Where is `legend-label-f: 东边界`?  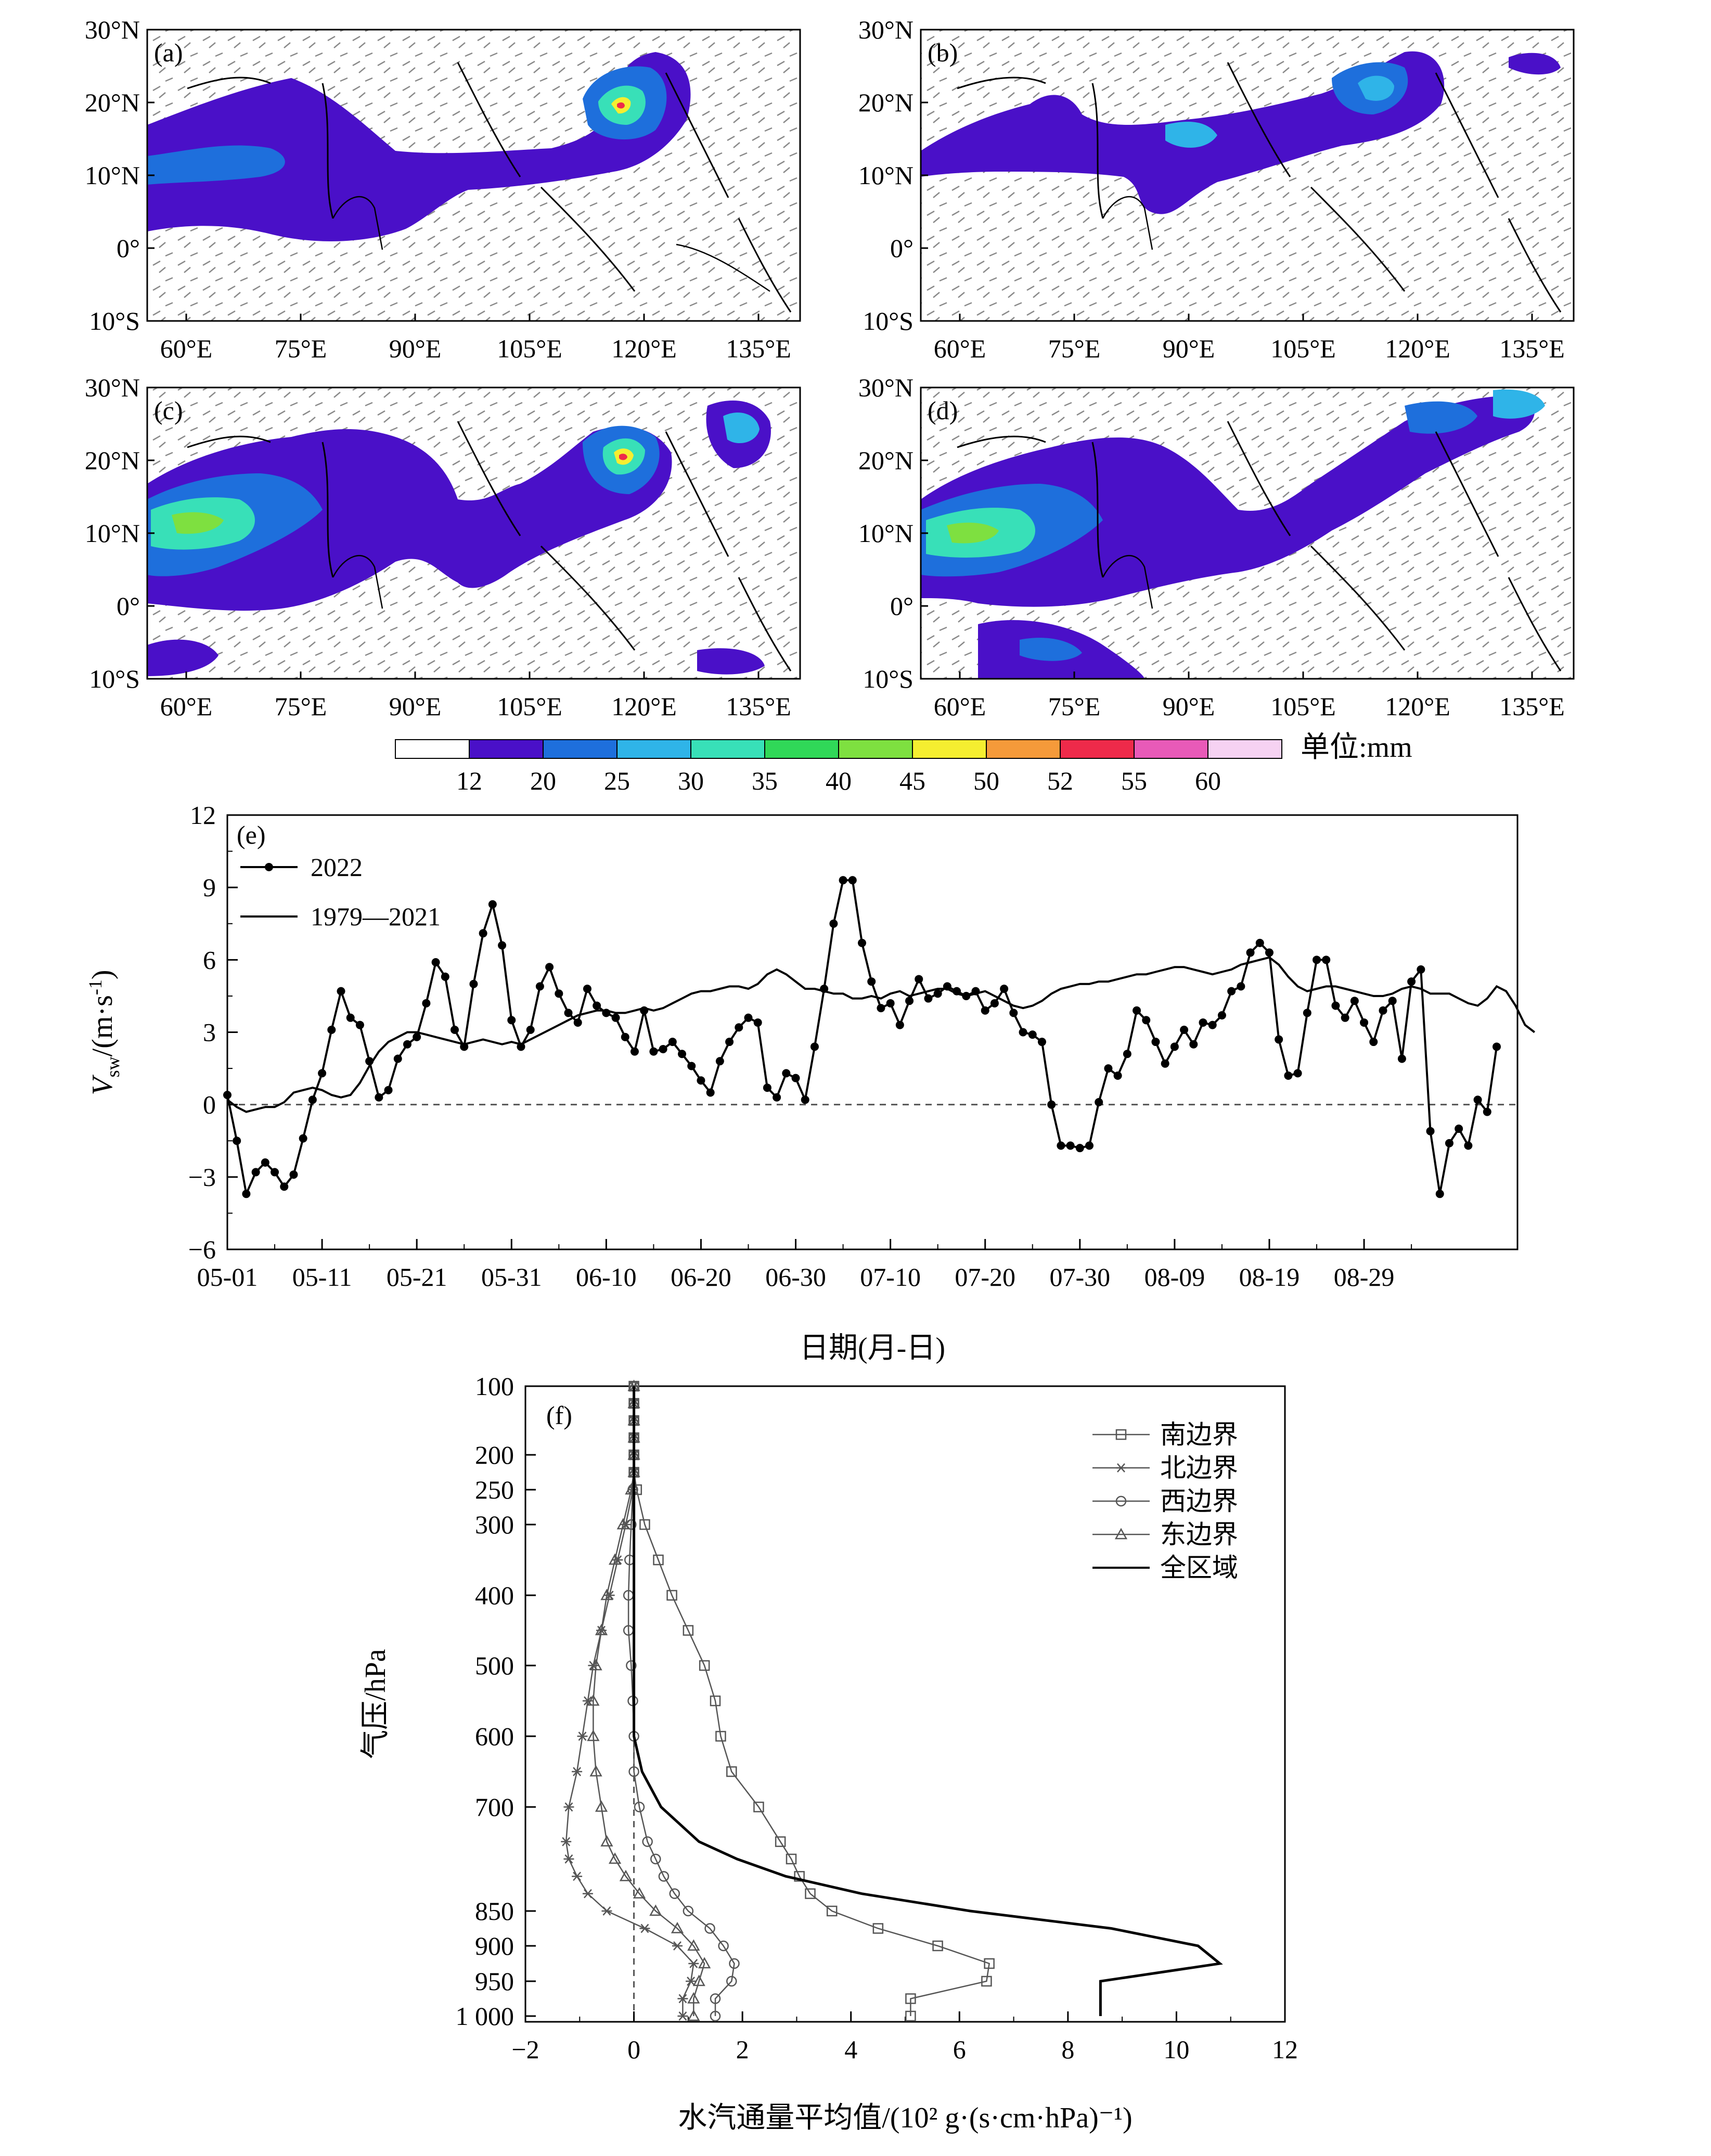 legend-label-f: 东边界 is located at coordinates (1199, 1535).